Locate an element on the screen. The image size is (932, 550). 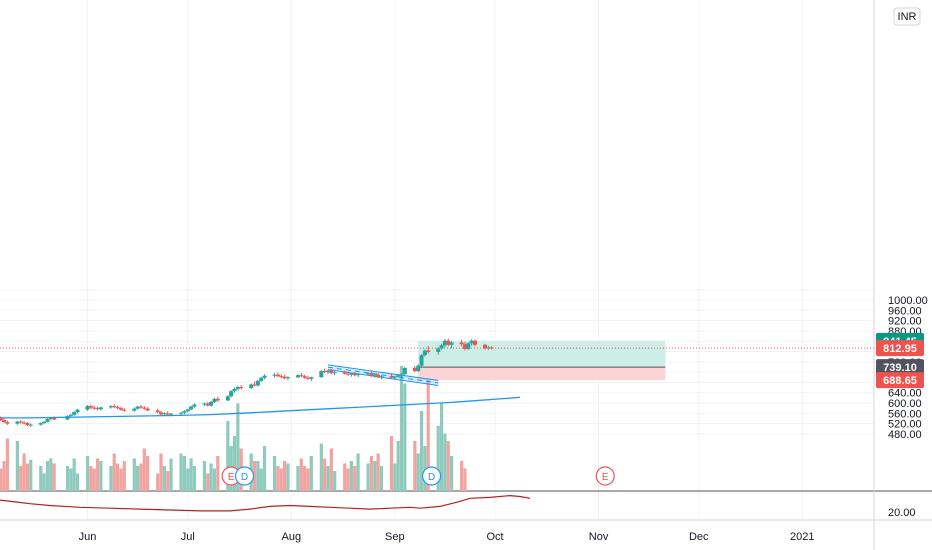
long-position-tool is located at coordinates (542, 360).